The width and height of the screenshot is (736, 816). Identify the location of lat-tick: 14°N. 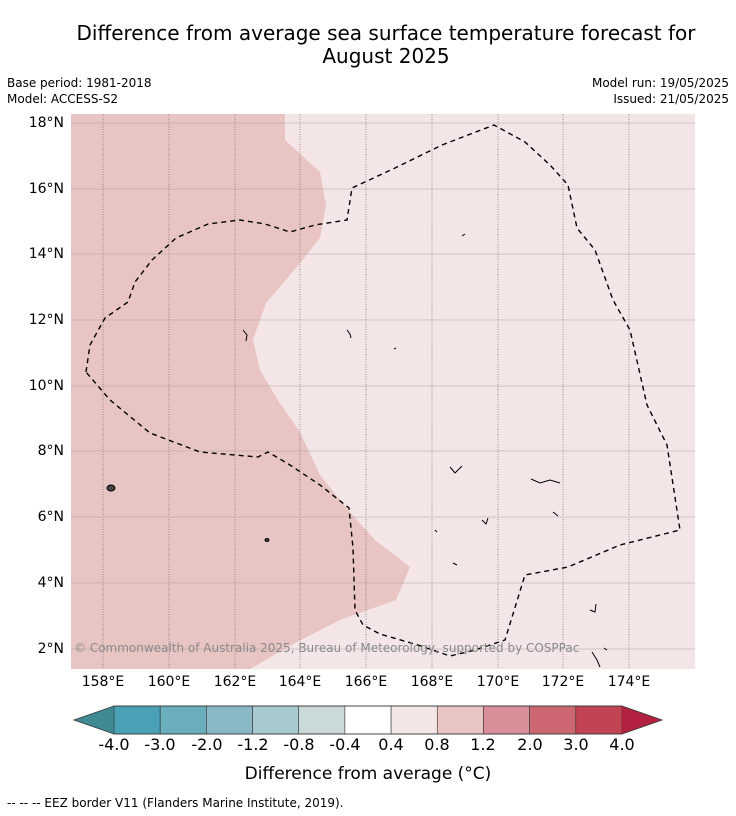
(46, 254).